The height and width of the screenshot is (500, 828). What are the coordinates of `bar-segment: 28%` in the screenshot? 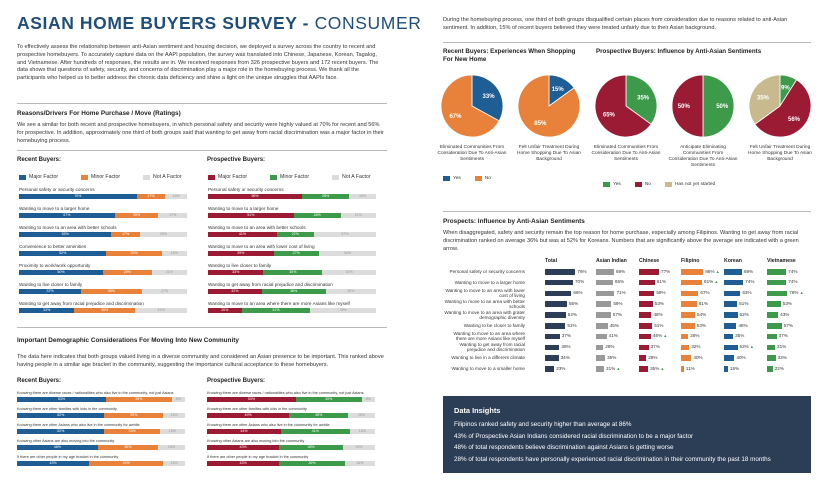 It's located at (163, 234).